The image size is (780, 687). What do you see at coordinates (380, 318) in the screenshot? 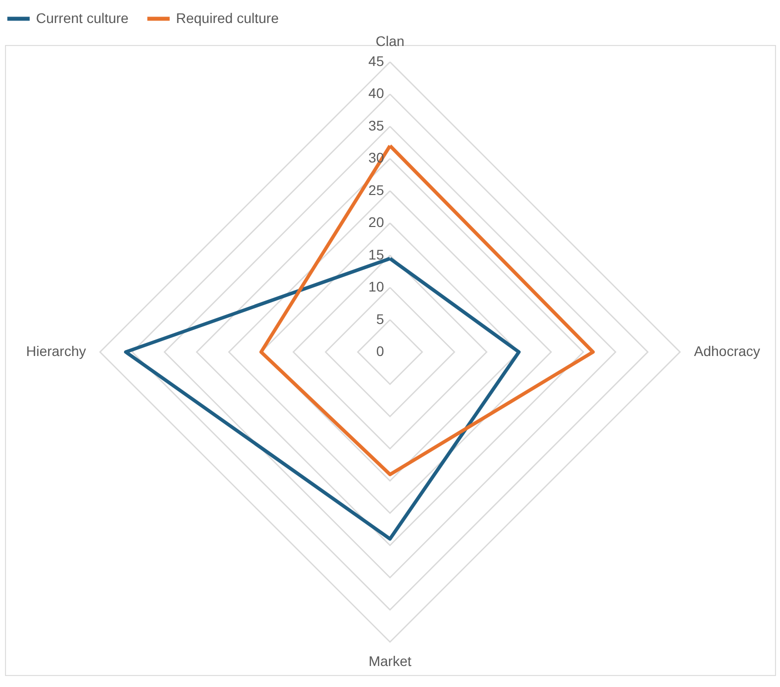
I see `y-tick-label: 5` at bounding box center [380, 318].